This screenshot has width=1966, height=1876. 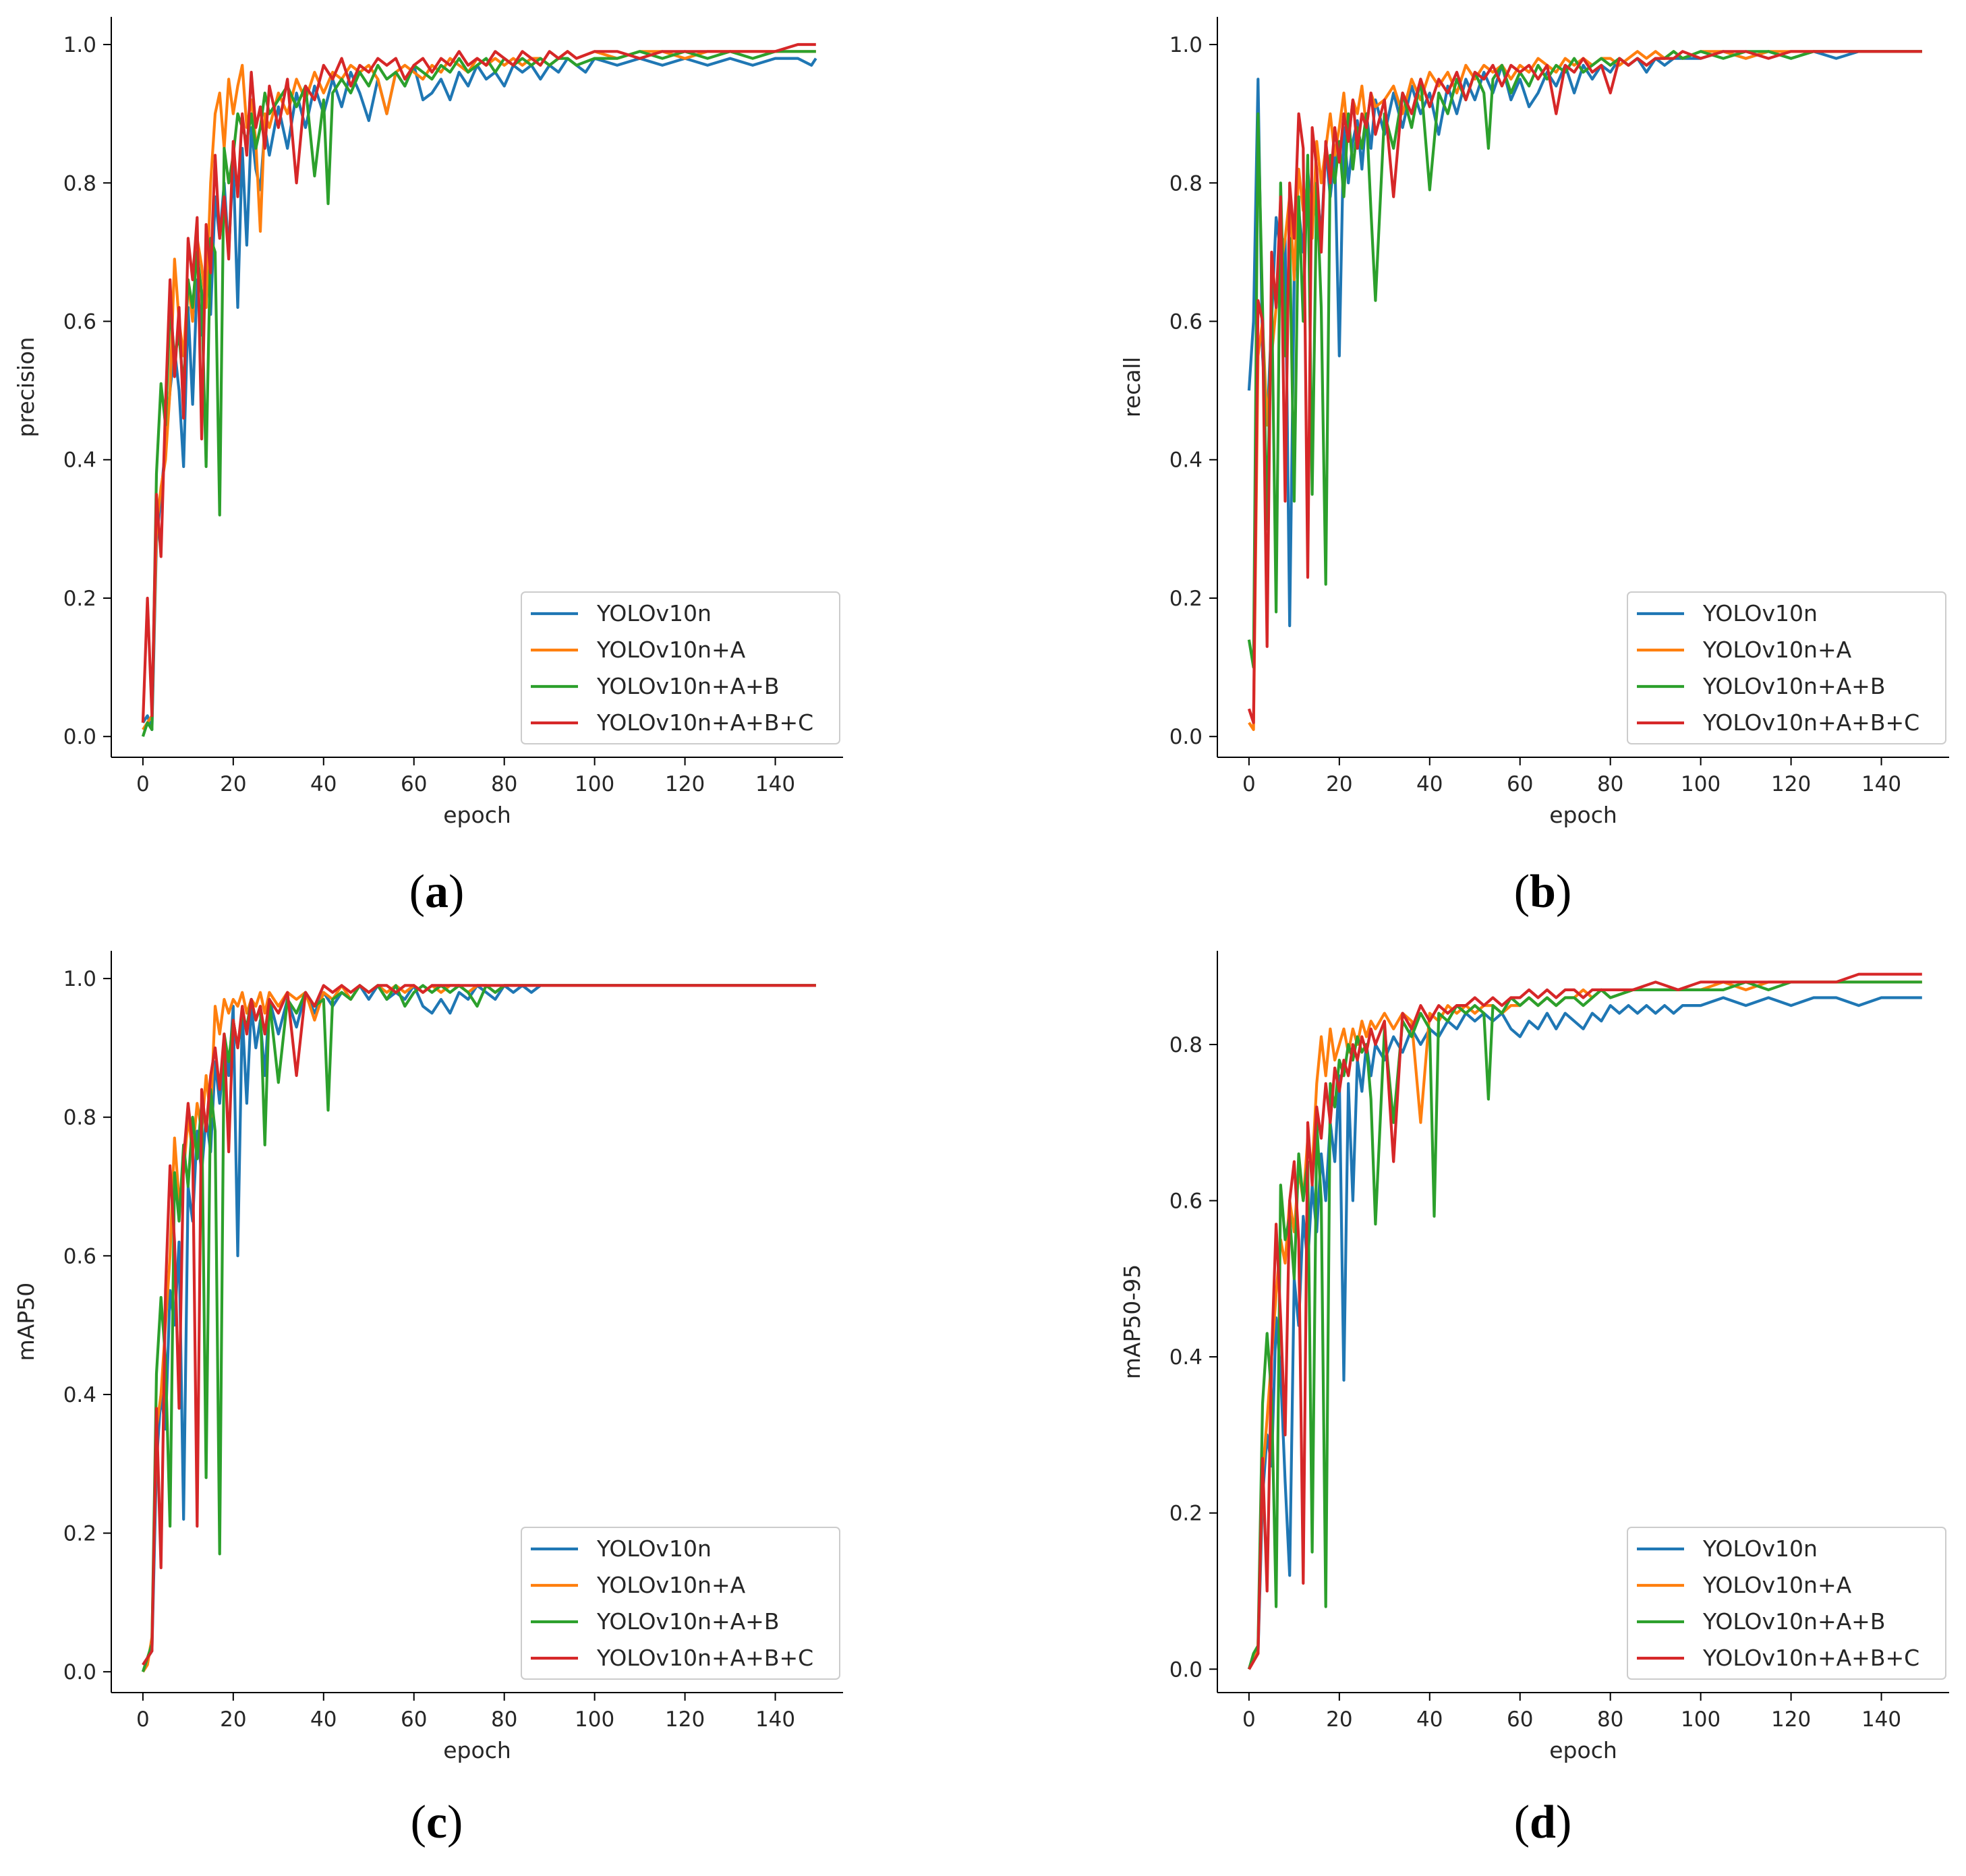 I want to click on panel-letter: b, so click(x=1543, y=892).